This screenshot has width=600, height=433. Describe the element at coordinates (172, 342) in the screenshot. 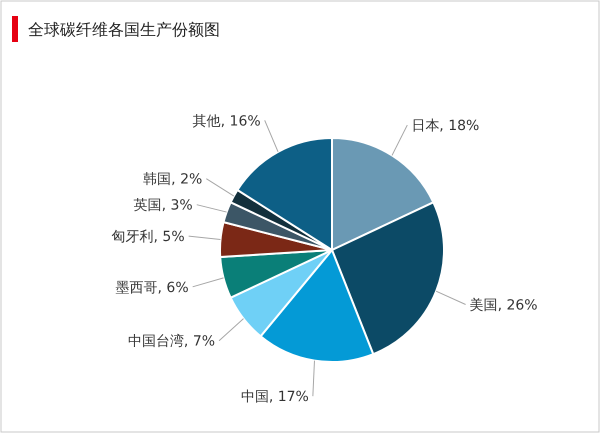

I see `slice-label: 中国台湾, 7%` at that location.